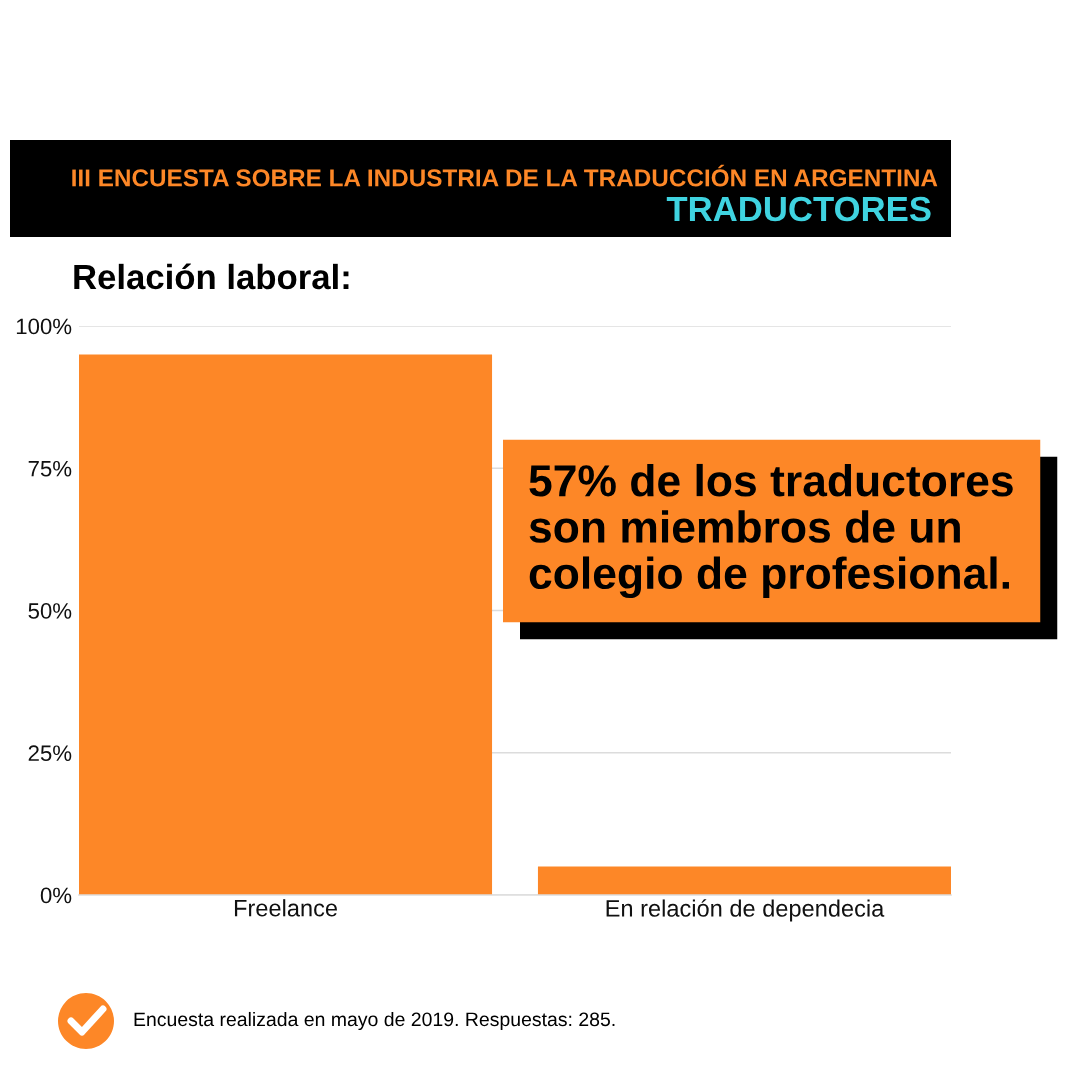 Image resolution: width=1080 pixels, height=1080 pixels. I want to click on chart-title: III ENCUESTA SOBRE LA INDUSTRIA DE LA TRADUCCIÓN EN ARGENTINA, so click(505, 175).